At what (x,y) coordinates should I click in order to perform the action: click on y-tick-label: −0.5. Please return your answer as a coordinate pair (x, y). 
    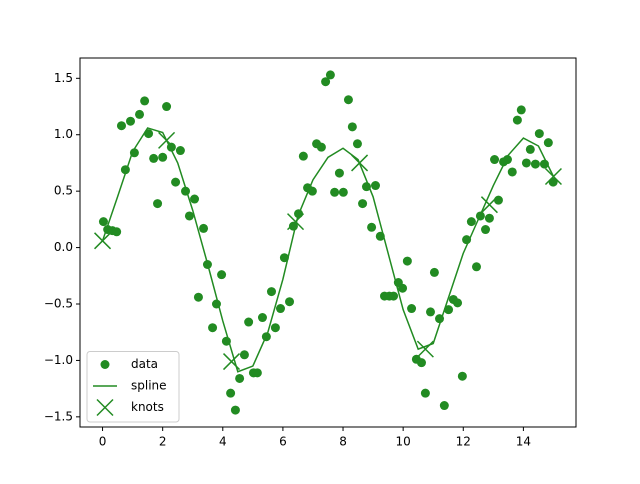
    Looking at the image, I should click on (58, 304).